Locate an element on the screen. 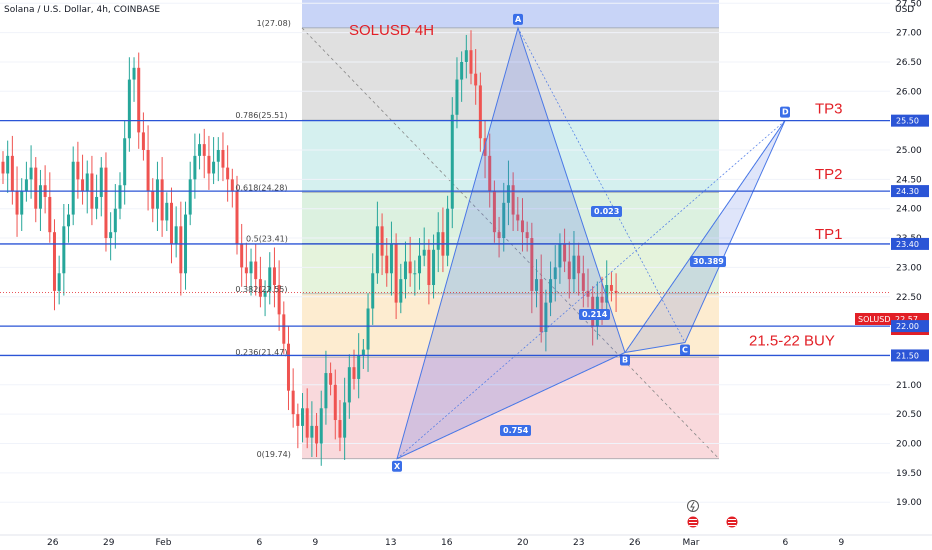  lightning-icon is located at coordinates (693, 506).